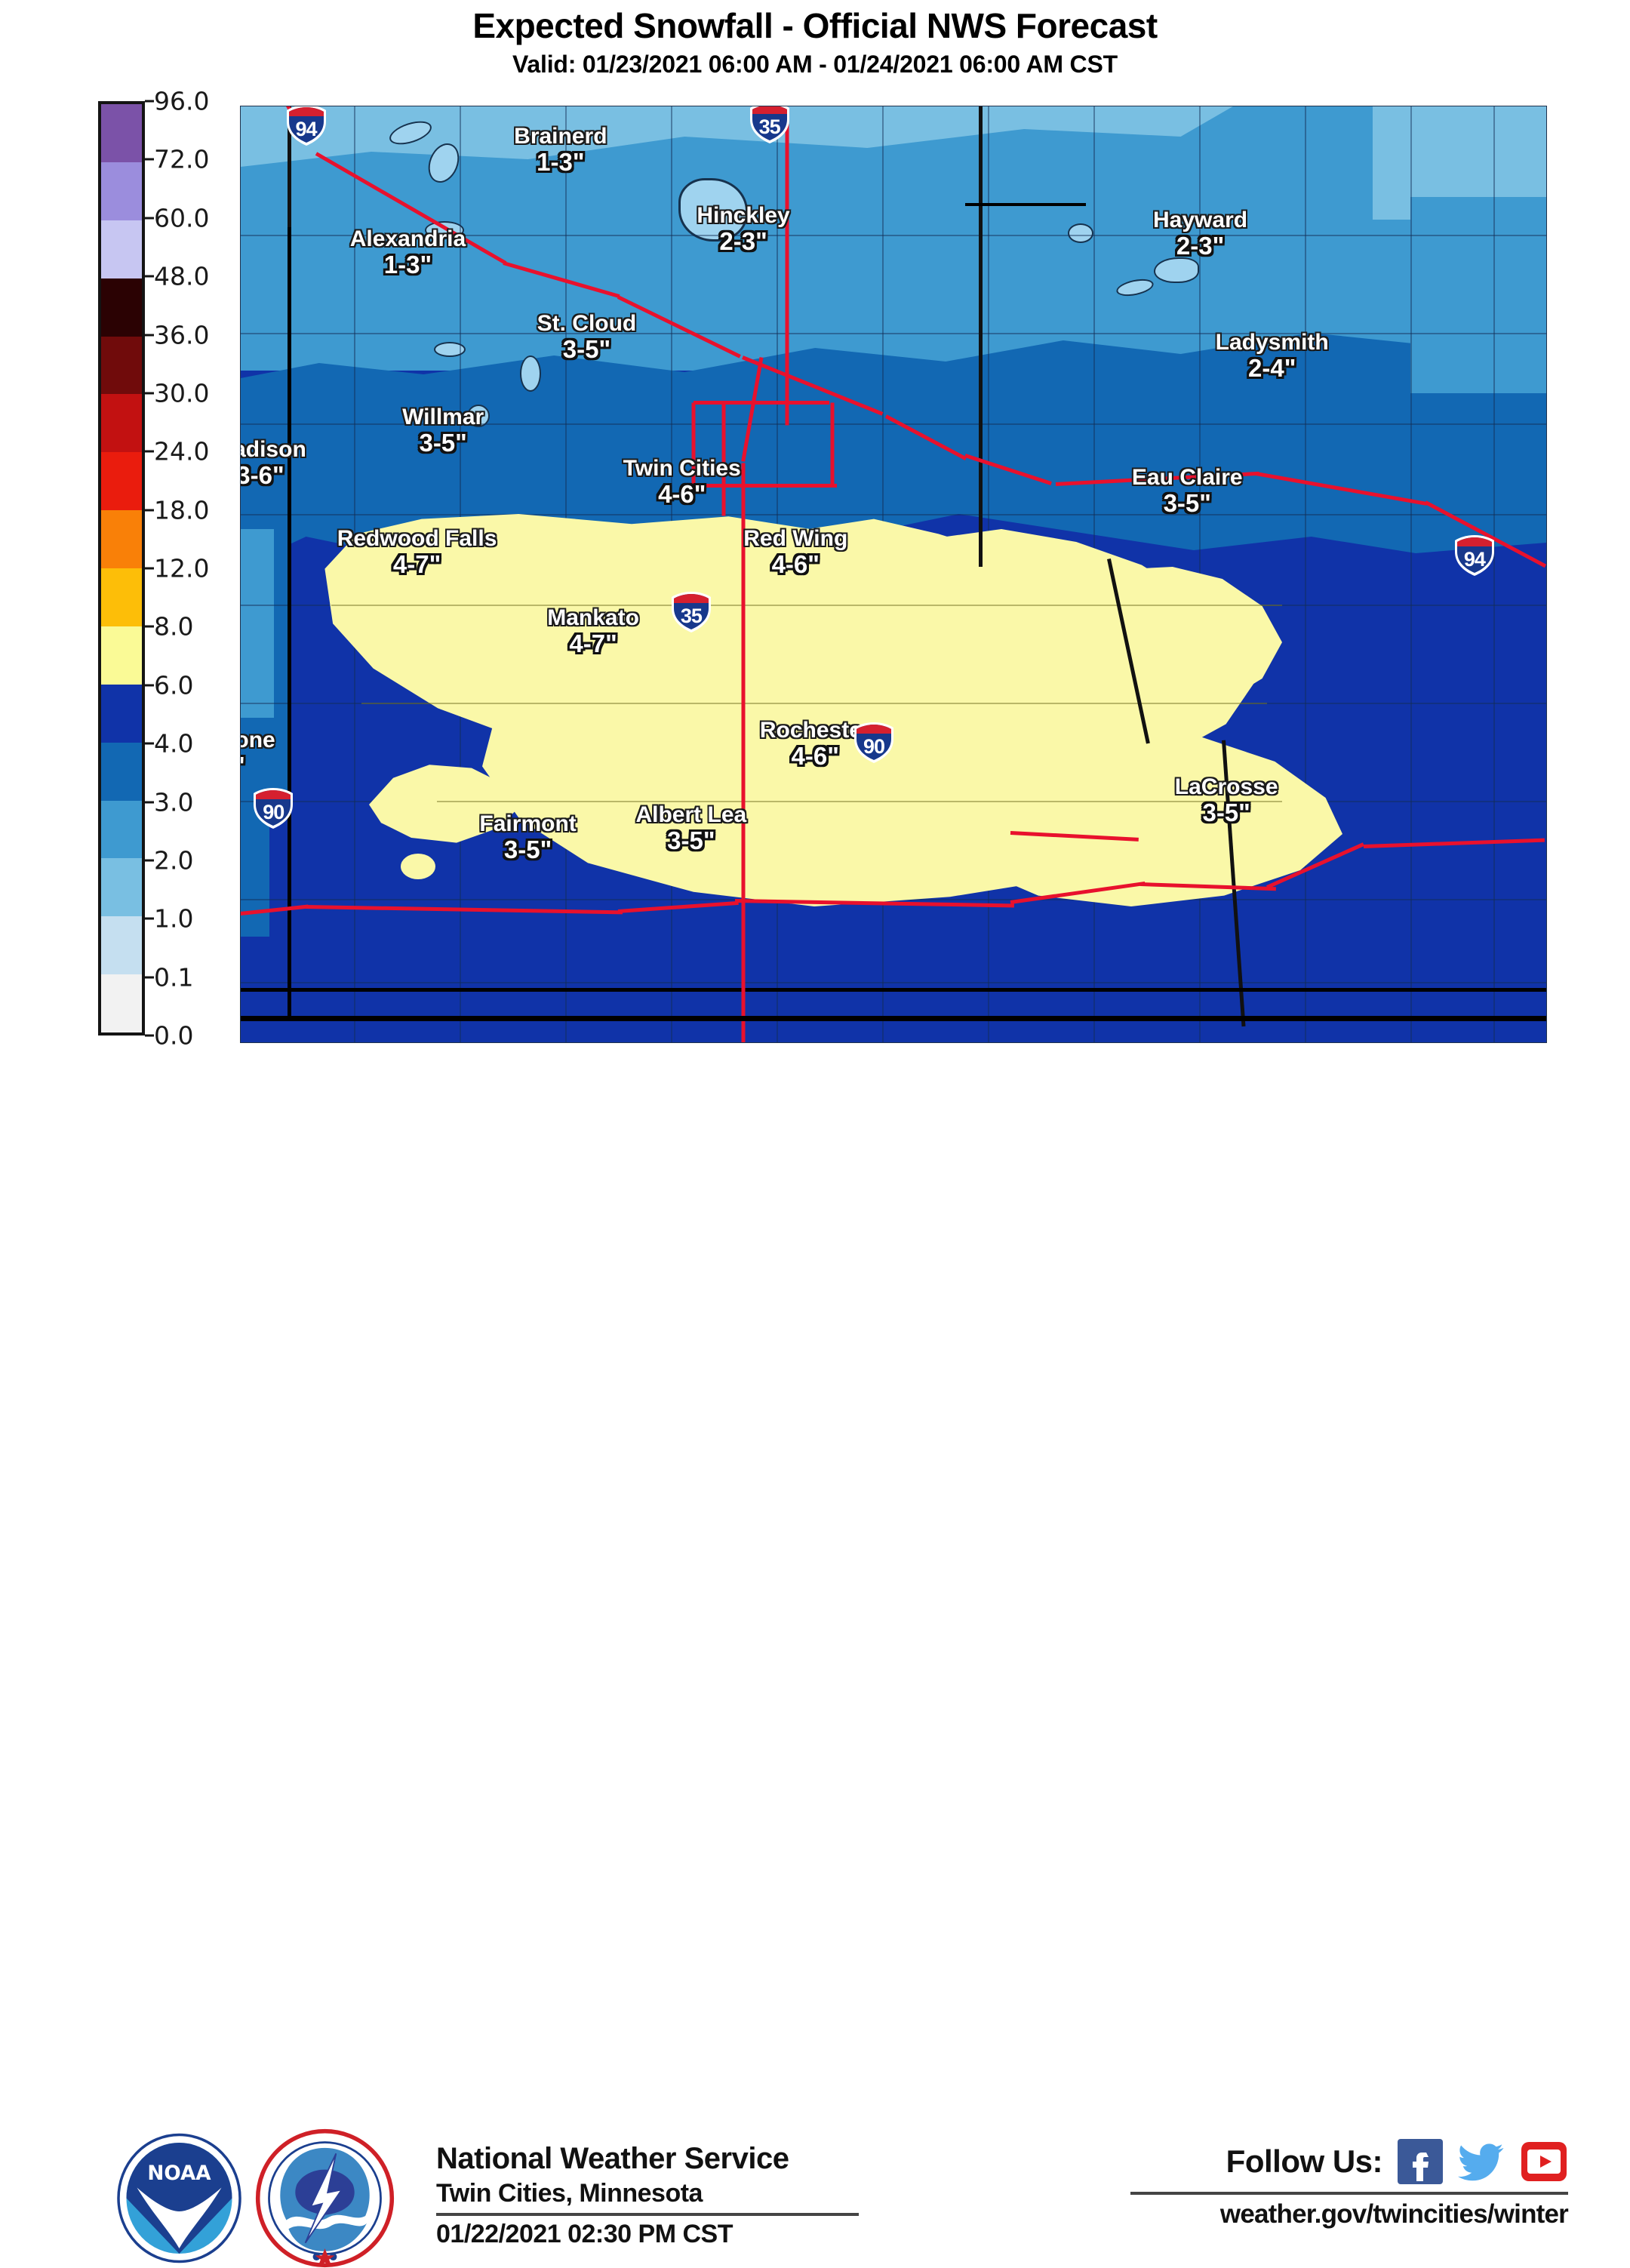 The width and height of the screenshot is (1630, 2268). What do you see at coordinates (1304, 2161) in the screenshot?
I see `follow-us-label: Follow Us:` at bounding box center [1304, 2161].